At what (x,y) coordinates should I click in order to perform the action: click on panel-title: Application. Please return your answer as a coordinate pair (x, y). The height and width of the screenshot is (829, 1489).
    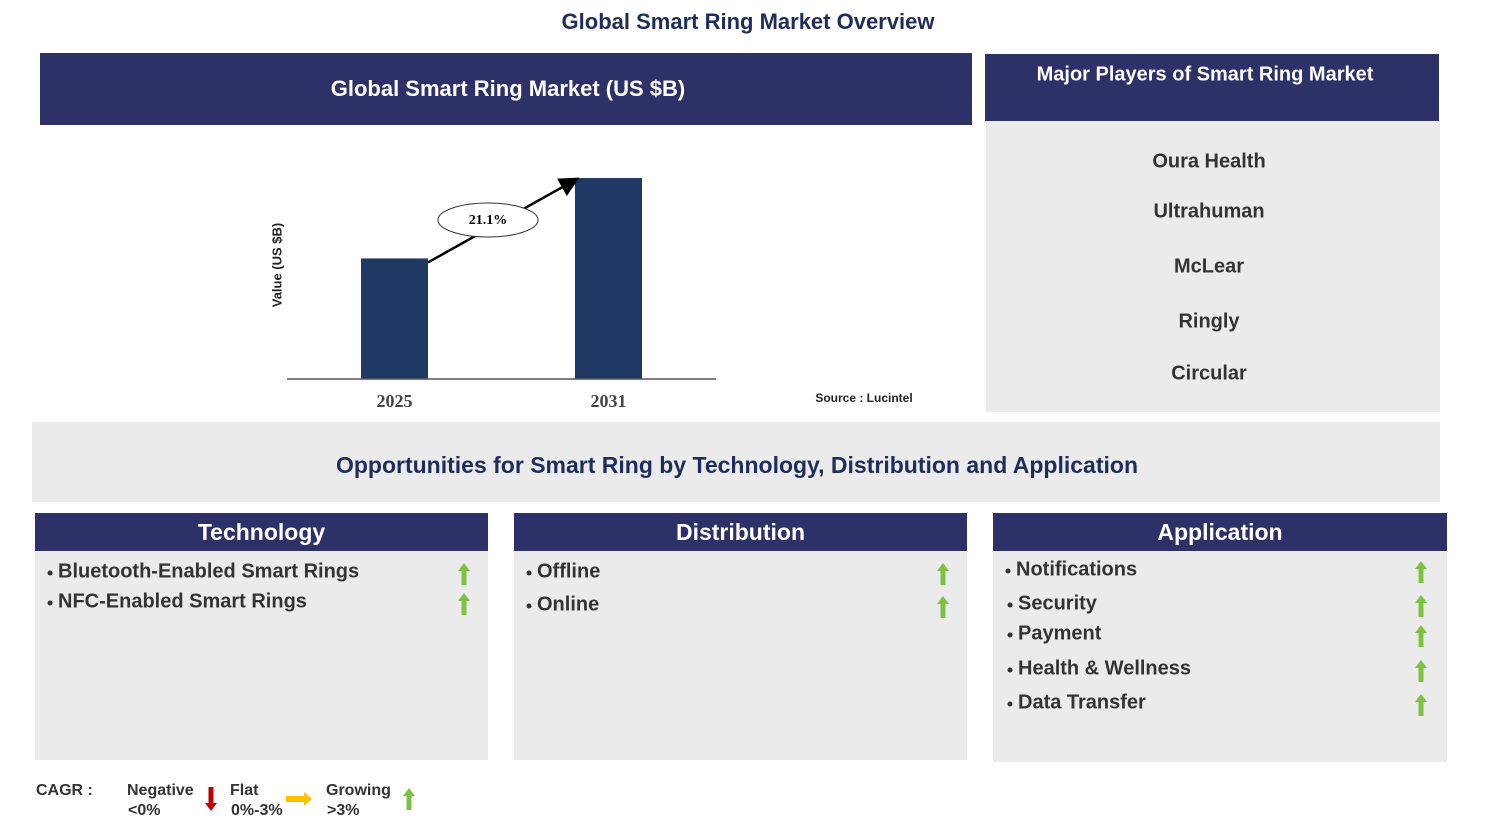
    Looking at the image, I should click on (1219, 532).